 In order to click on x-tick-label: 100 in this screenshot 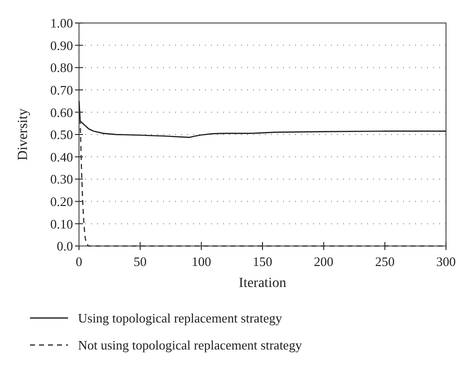, I will do `click(202, 261)`.